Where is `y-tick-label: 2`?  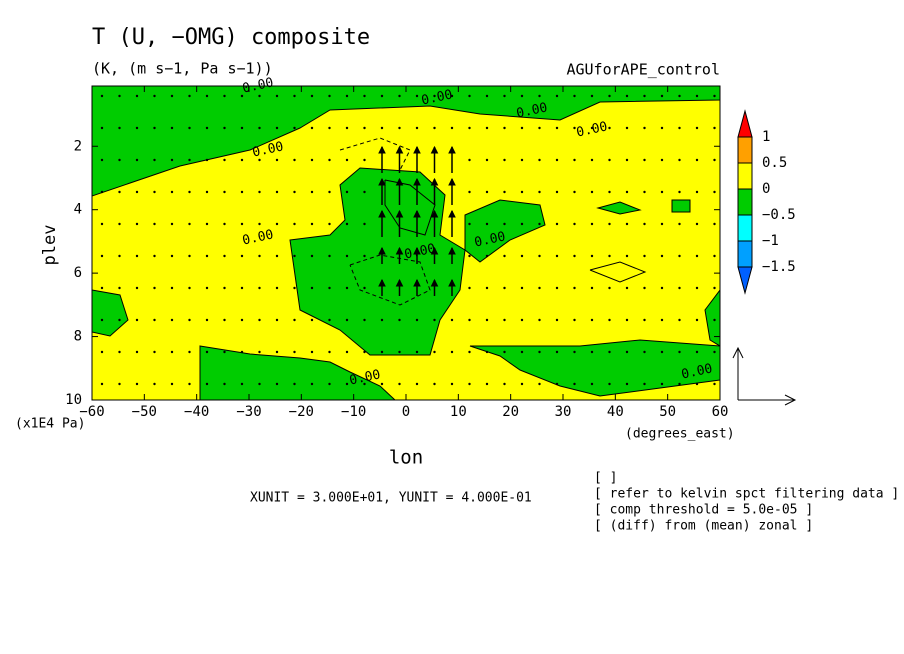 y-tick-label: 2 is located at coordinates (78, 146).